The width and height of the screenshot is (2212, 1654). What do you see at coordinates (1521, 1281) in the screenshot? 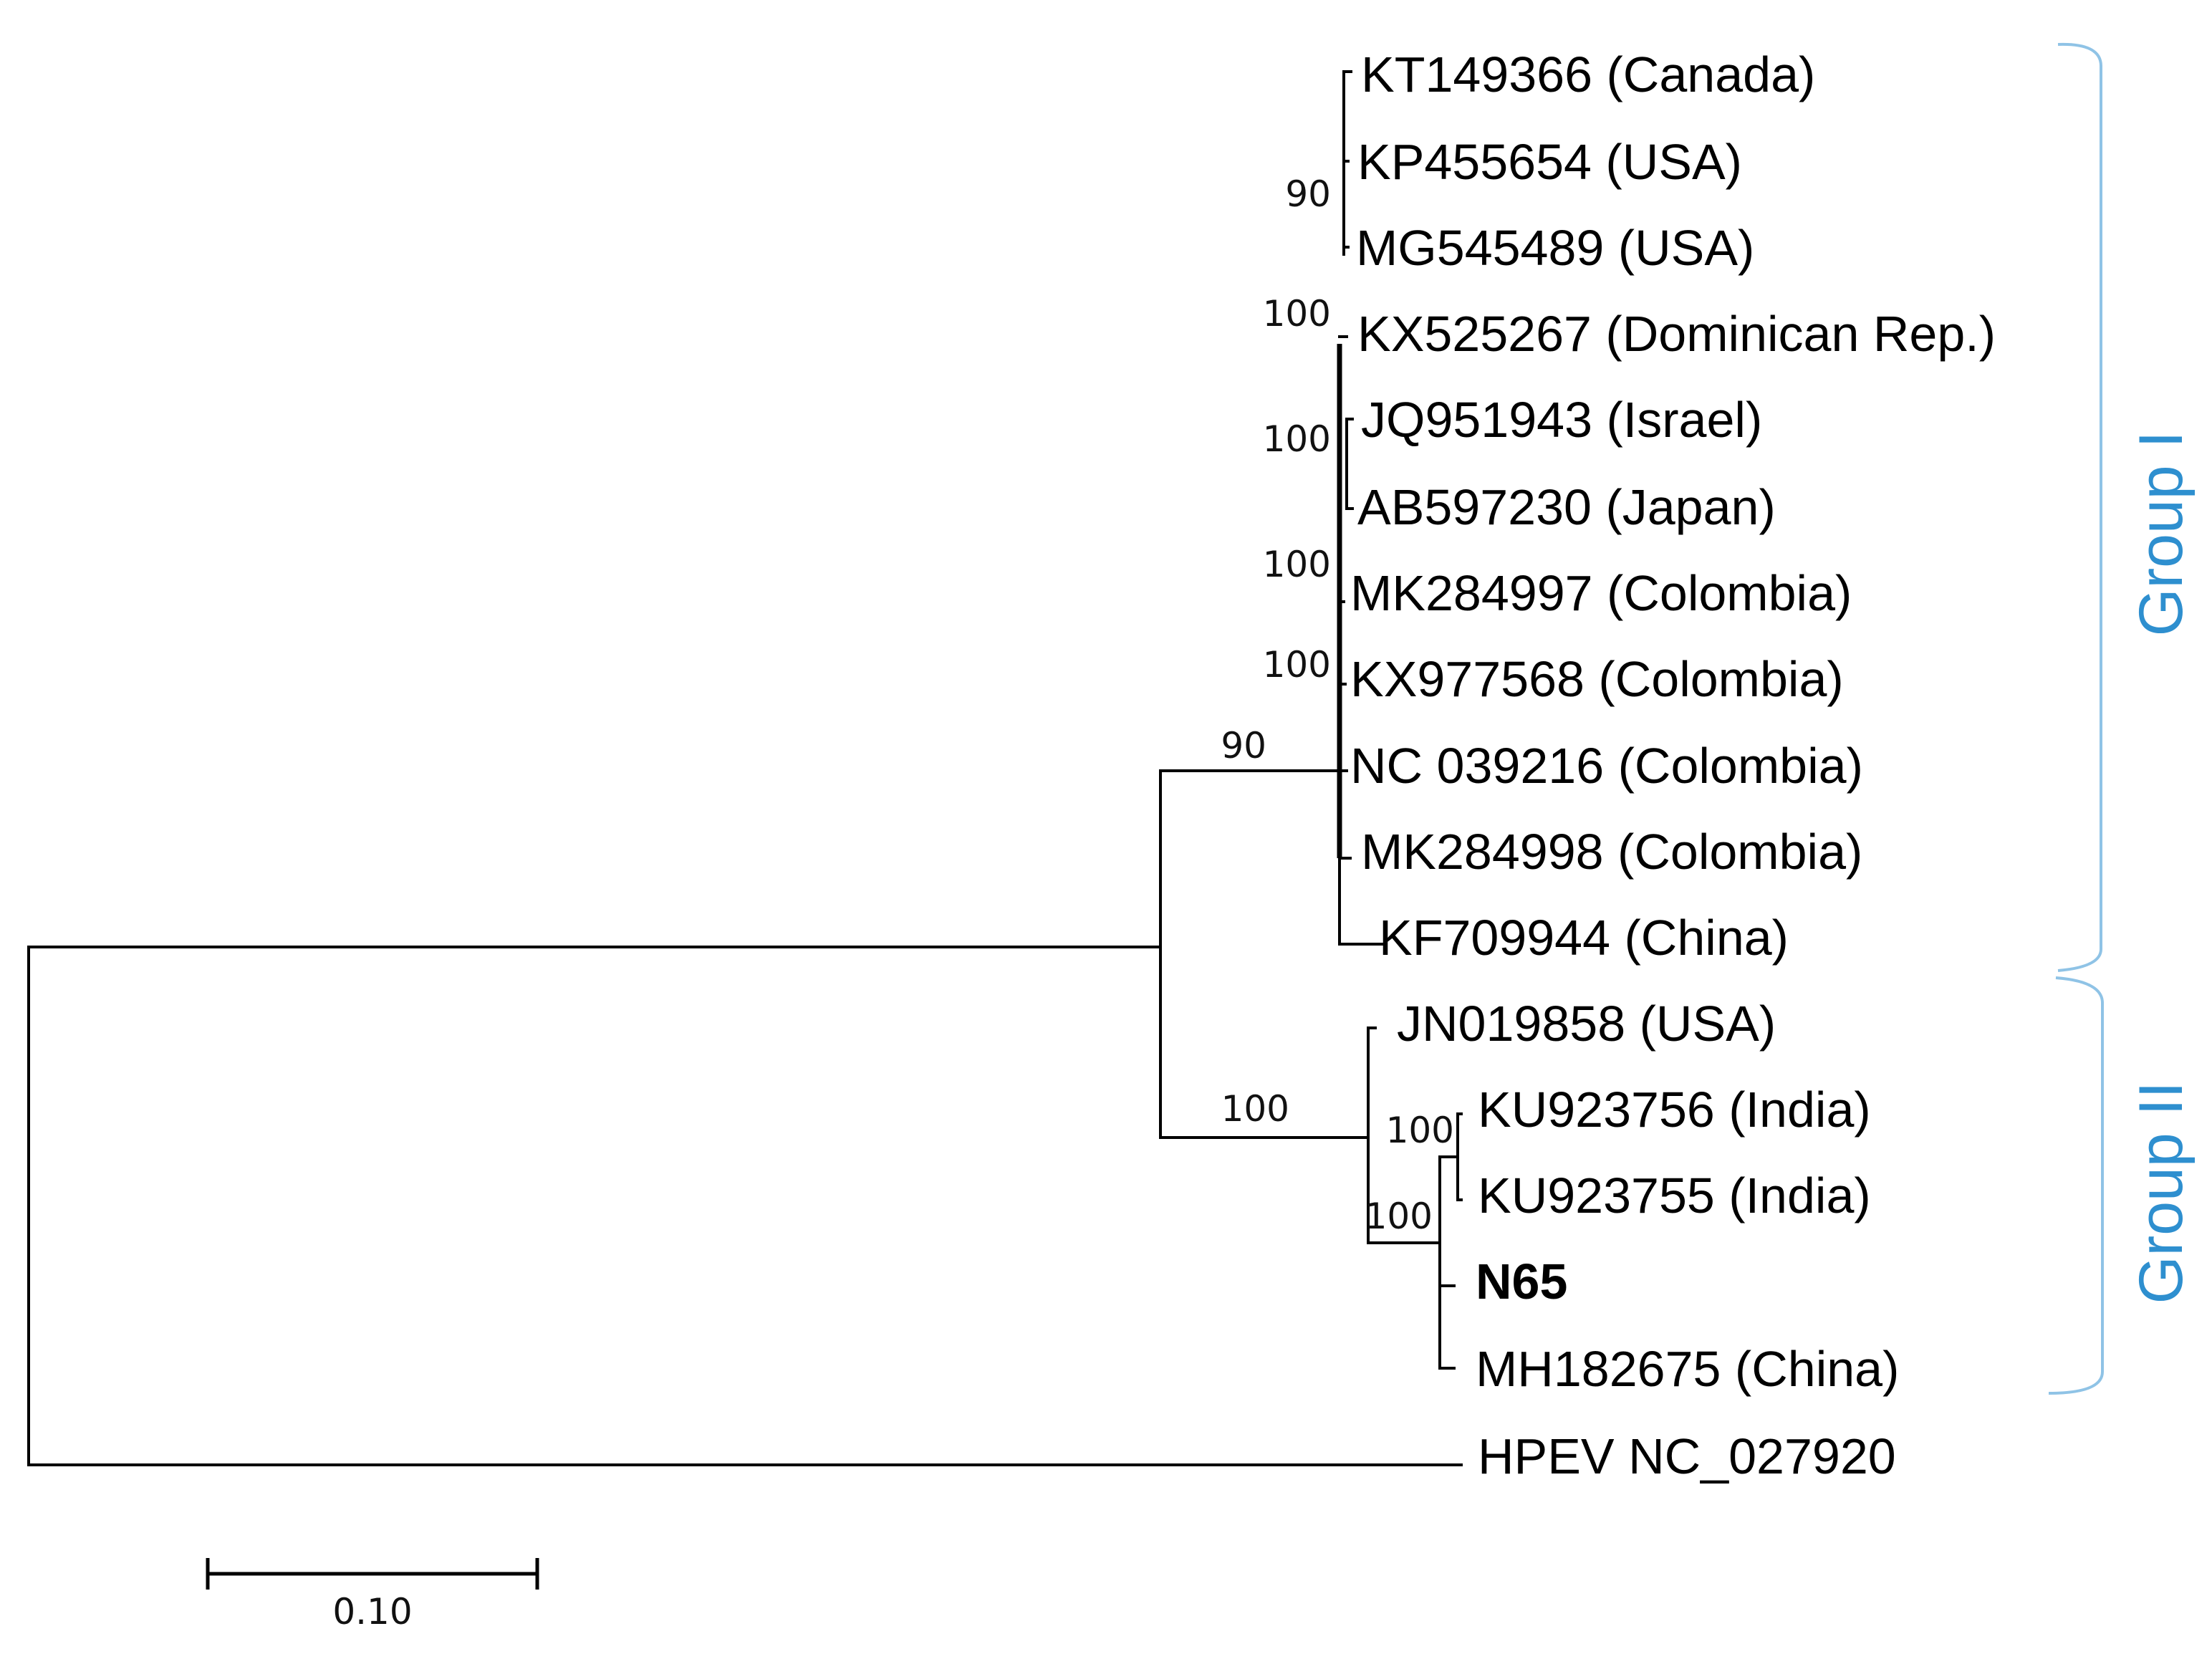
I see `taxon-label-n65: N65` at bounding box center [1521, 1281].